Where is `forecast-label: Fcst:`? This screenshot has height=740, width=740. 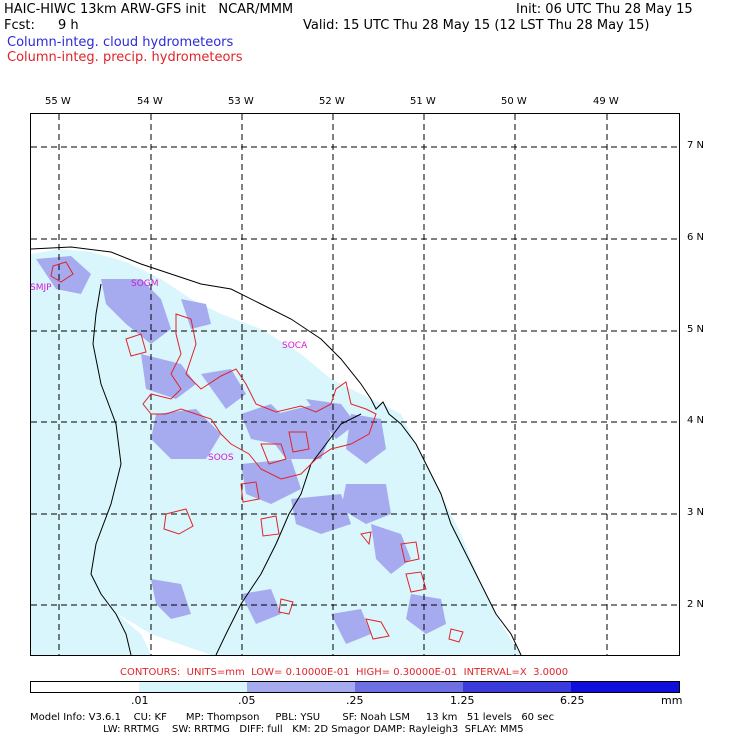
forecast-label: Fcst: is located at coordinates (19, 25).